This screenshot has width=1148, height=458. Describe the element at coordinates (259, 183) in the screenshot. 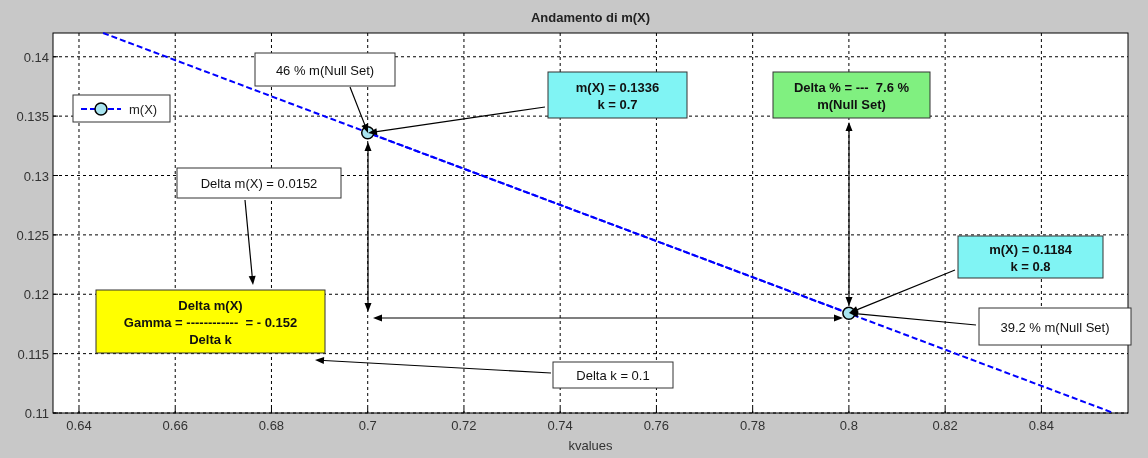

I see `annotation: Delta m(X) = 0.0152` at that location.